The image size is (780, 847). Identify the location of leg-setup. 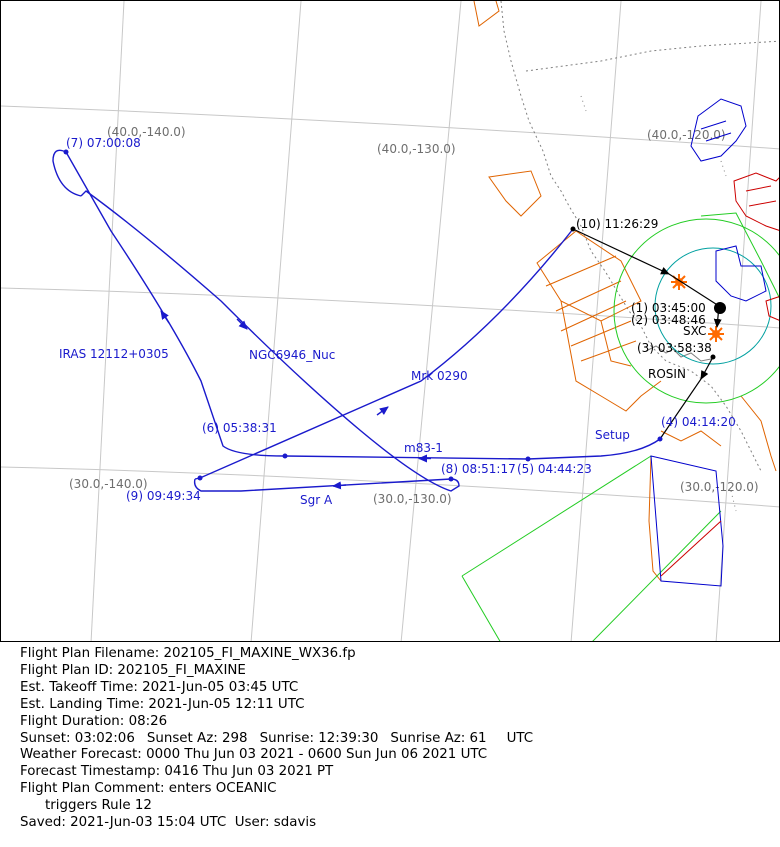
(594, 449).